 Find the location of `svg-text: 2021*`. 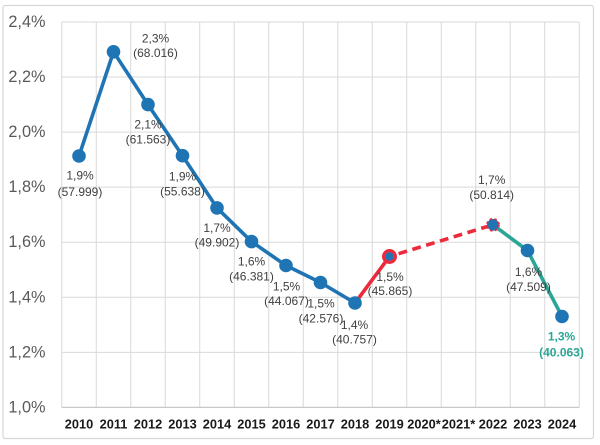

svg-text: 2021* is located at coordinates (458, 424).